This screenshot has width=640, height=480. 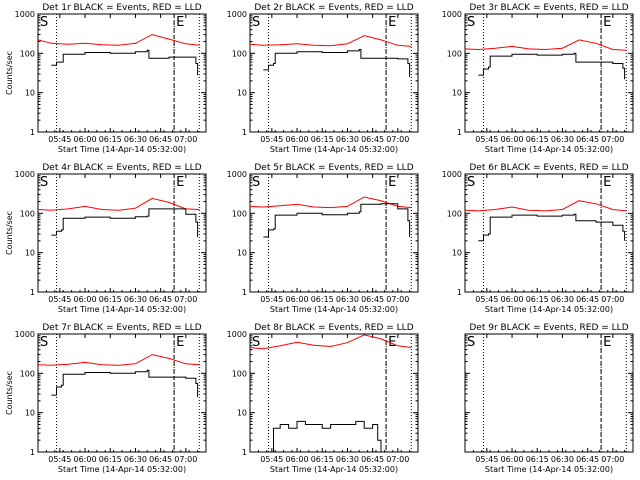 I want to click on panel-title: Det 6r BLACK = Events, RED = LLD, so click(x=548, y=168).